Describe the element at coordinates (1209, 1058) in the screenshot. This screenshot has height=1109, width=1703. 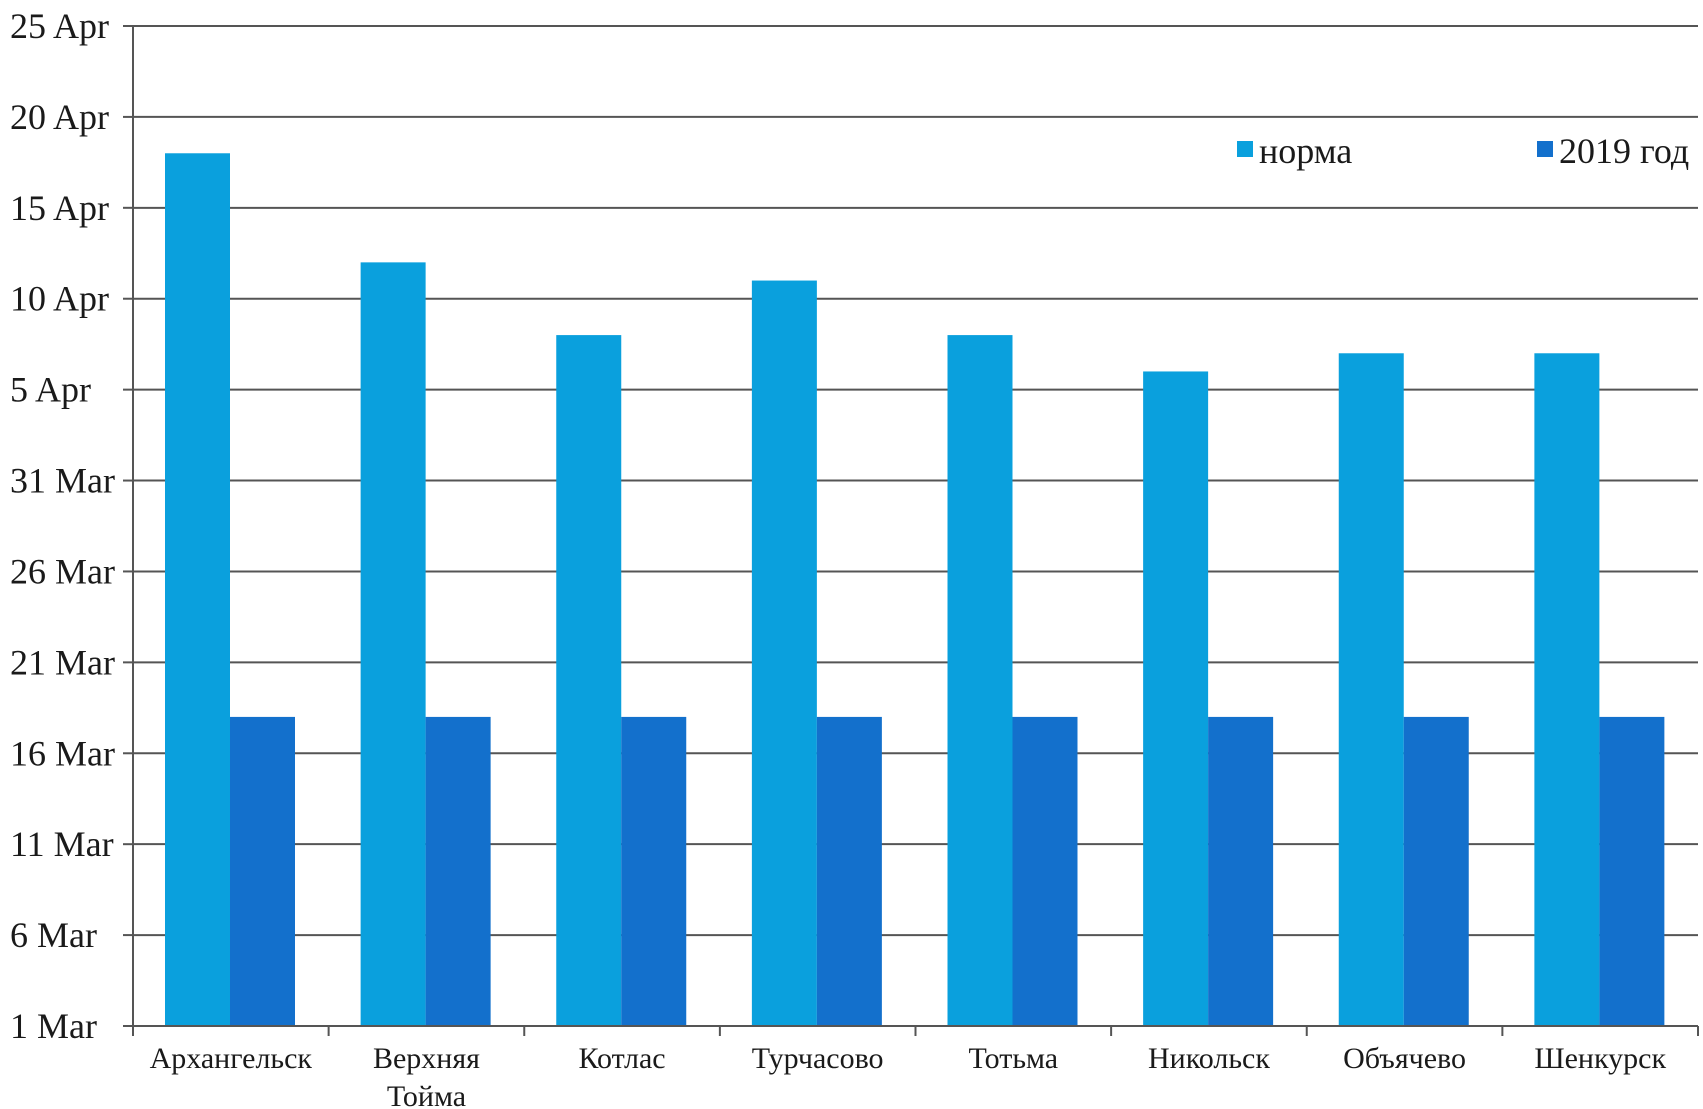
I see `x-category-label: Никольск` at that location.